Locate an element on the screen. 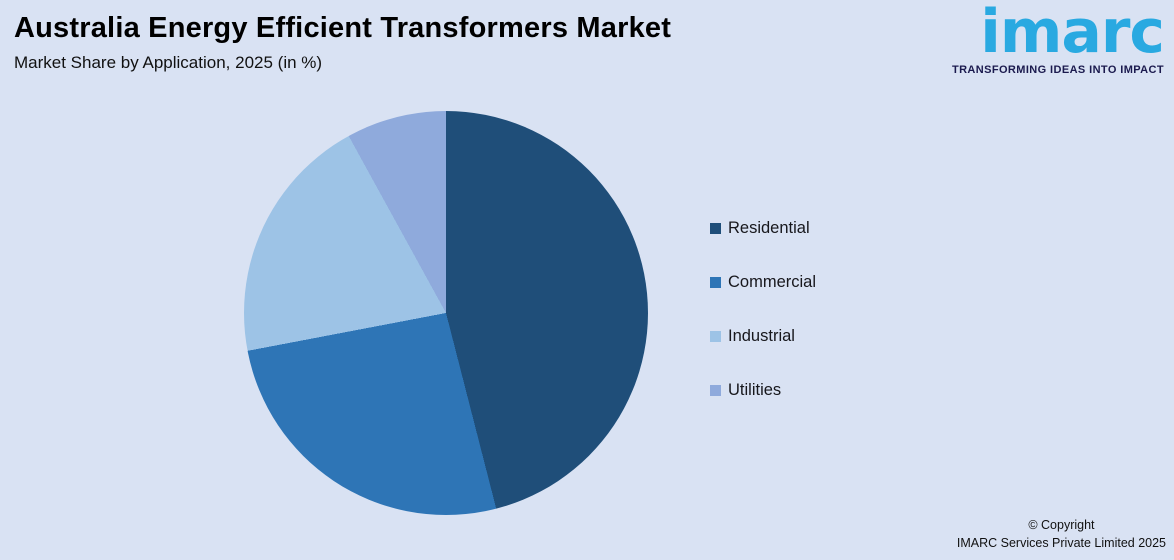 Image resolution: width=1174 pixels, height=560 pixels. imarc-logo: imarc TRANSFORMING IDEAS INTO IMPACT is located at coordinates (1058, 38).